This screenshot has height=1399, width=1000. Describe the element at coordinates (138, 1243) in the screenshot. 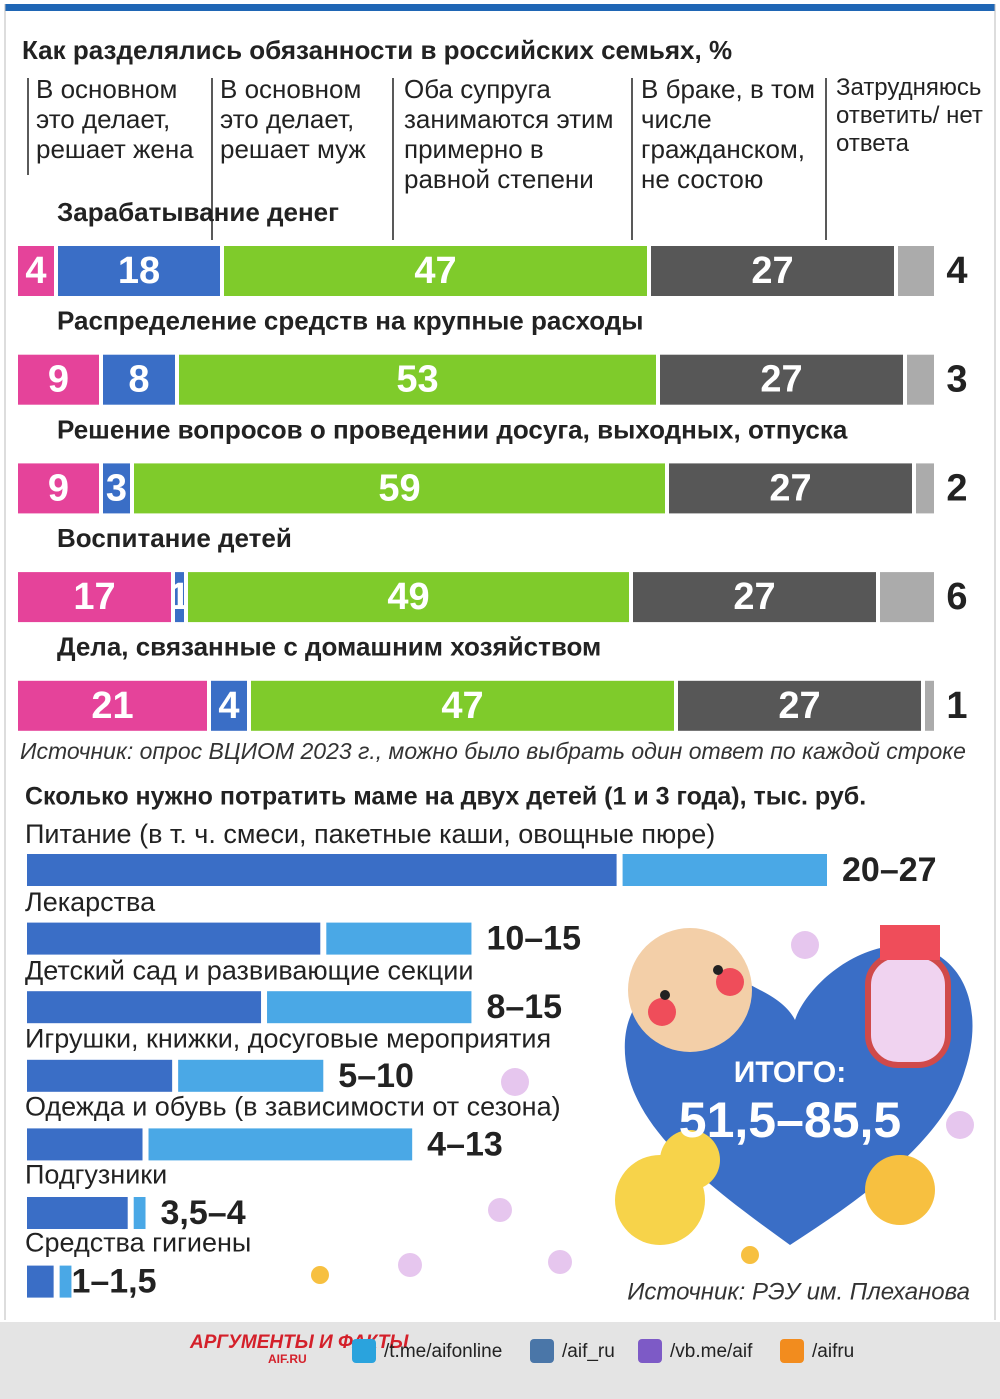

I see `category-label: Средства гигиены` at that location.